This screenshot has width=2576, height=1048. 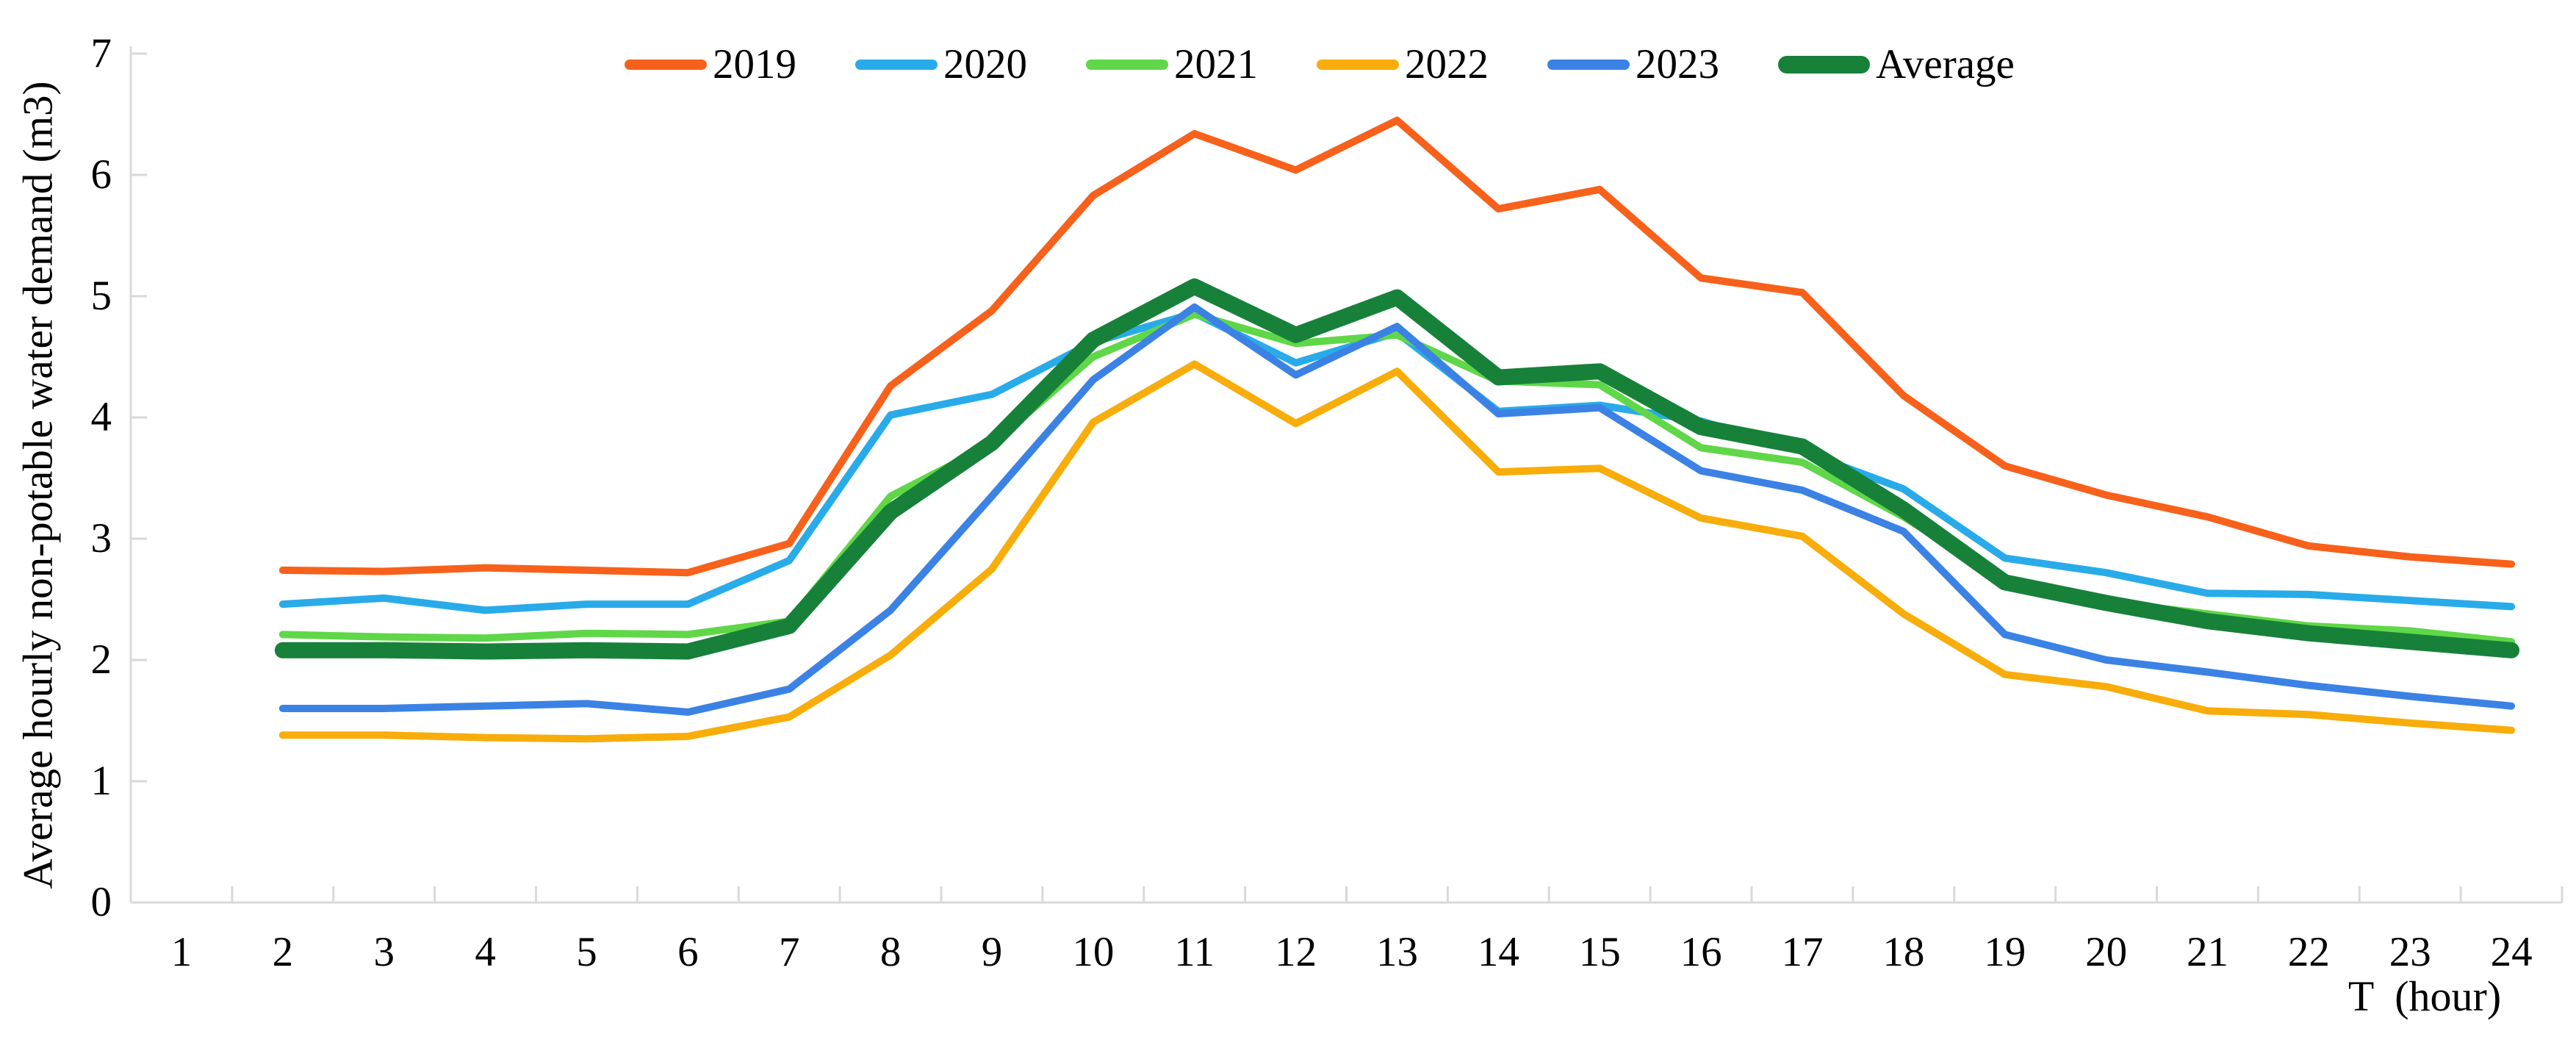 What do you see at coordinates (896, 65) in the screenshot?
I see `legend-swatch-2020` at bounding box center [896, 65].